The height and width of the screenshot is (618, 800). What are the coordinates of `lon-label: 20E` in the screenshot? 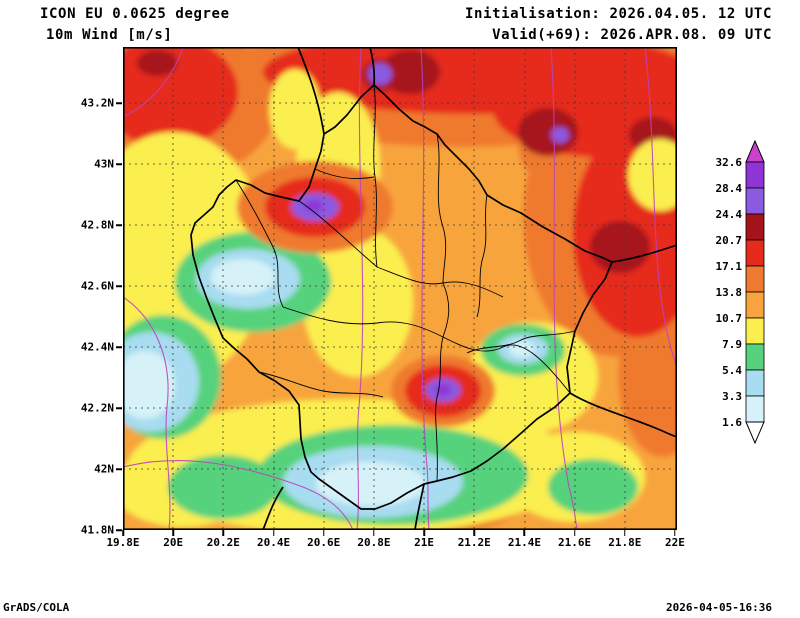 It's located at (173, 542).